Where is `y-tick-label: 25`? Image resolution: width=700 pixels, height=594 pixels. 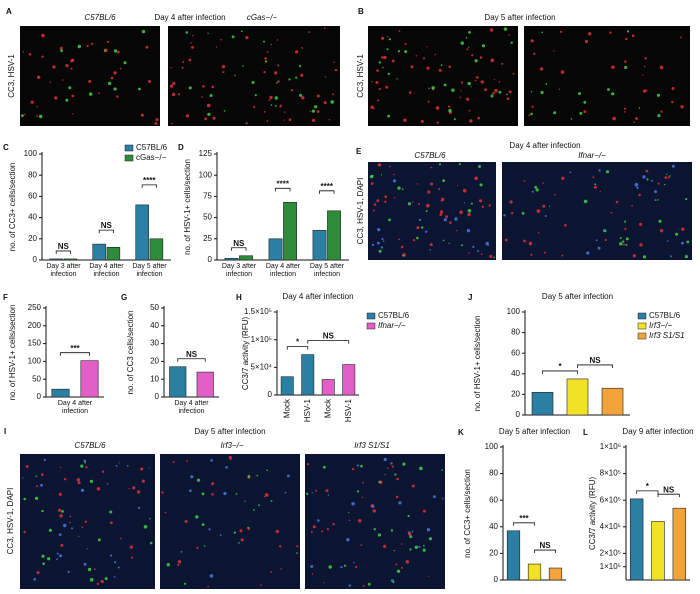 y-tick-label: 25 is located at coordinates (207, 238).